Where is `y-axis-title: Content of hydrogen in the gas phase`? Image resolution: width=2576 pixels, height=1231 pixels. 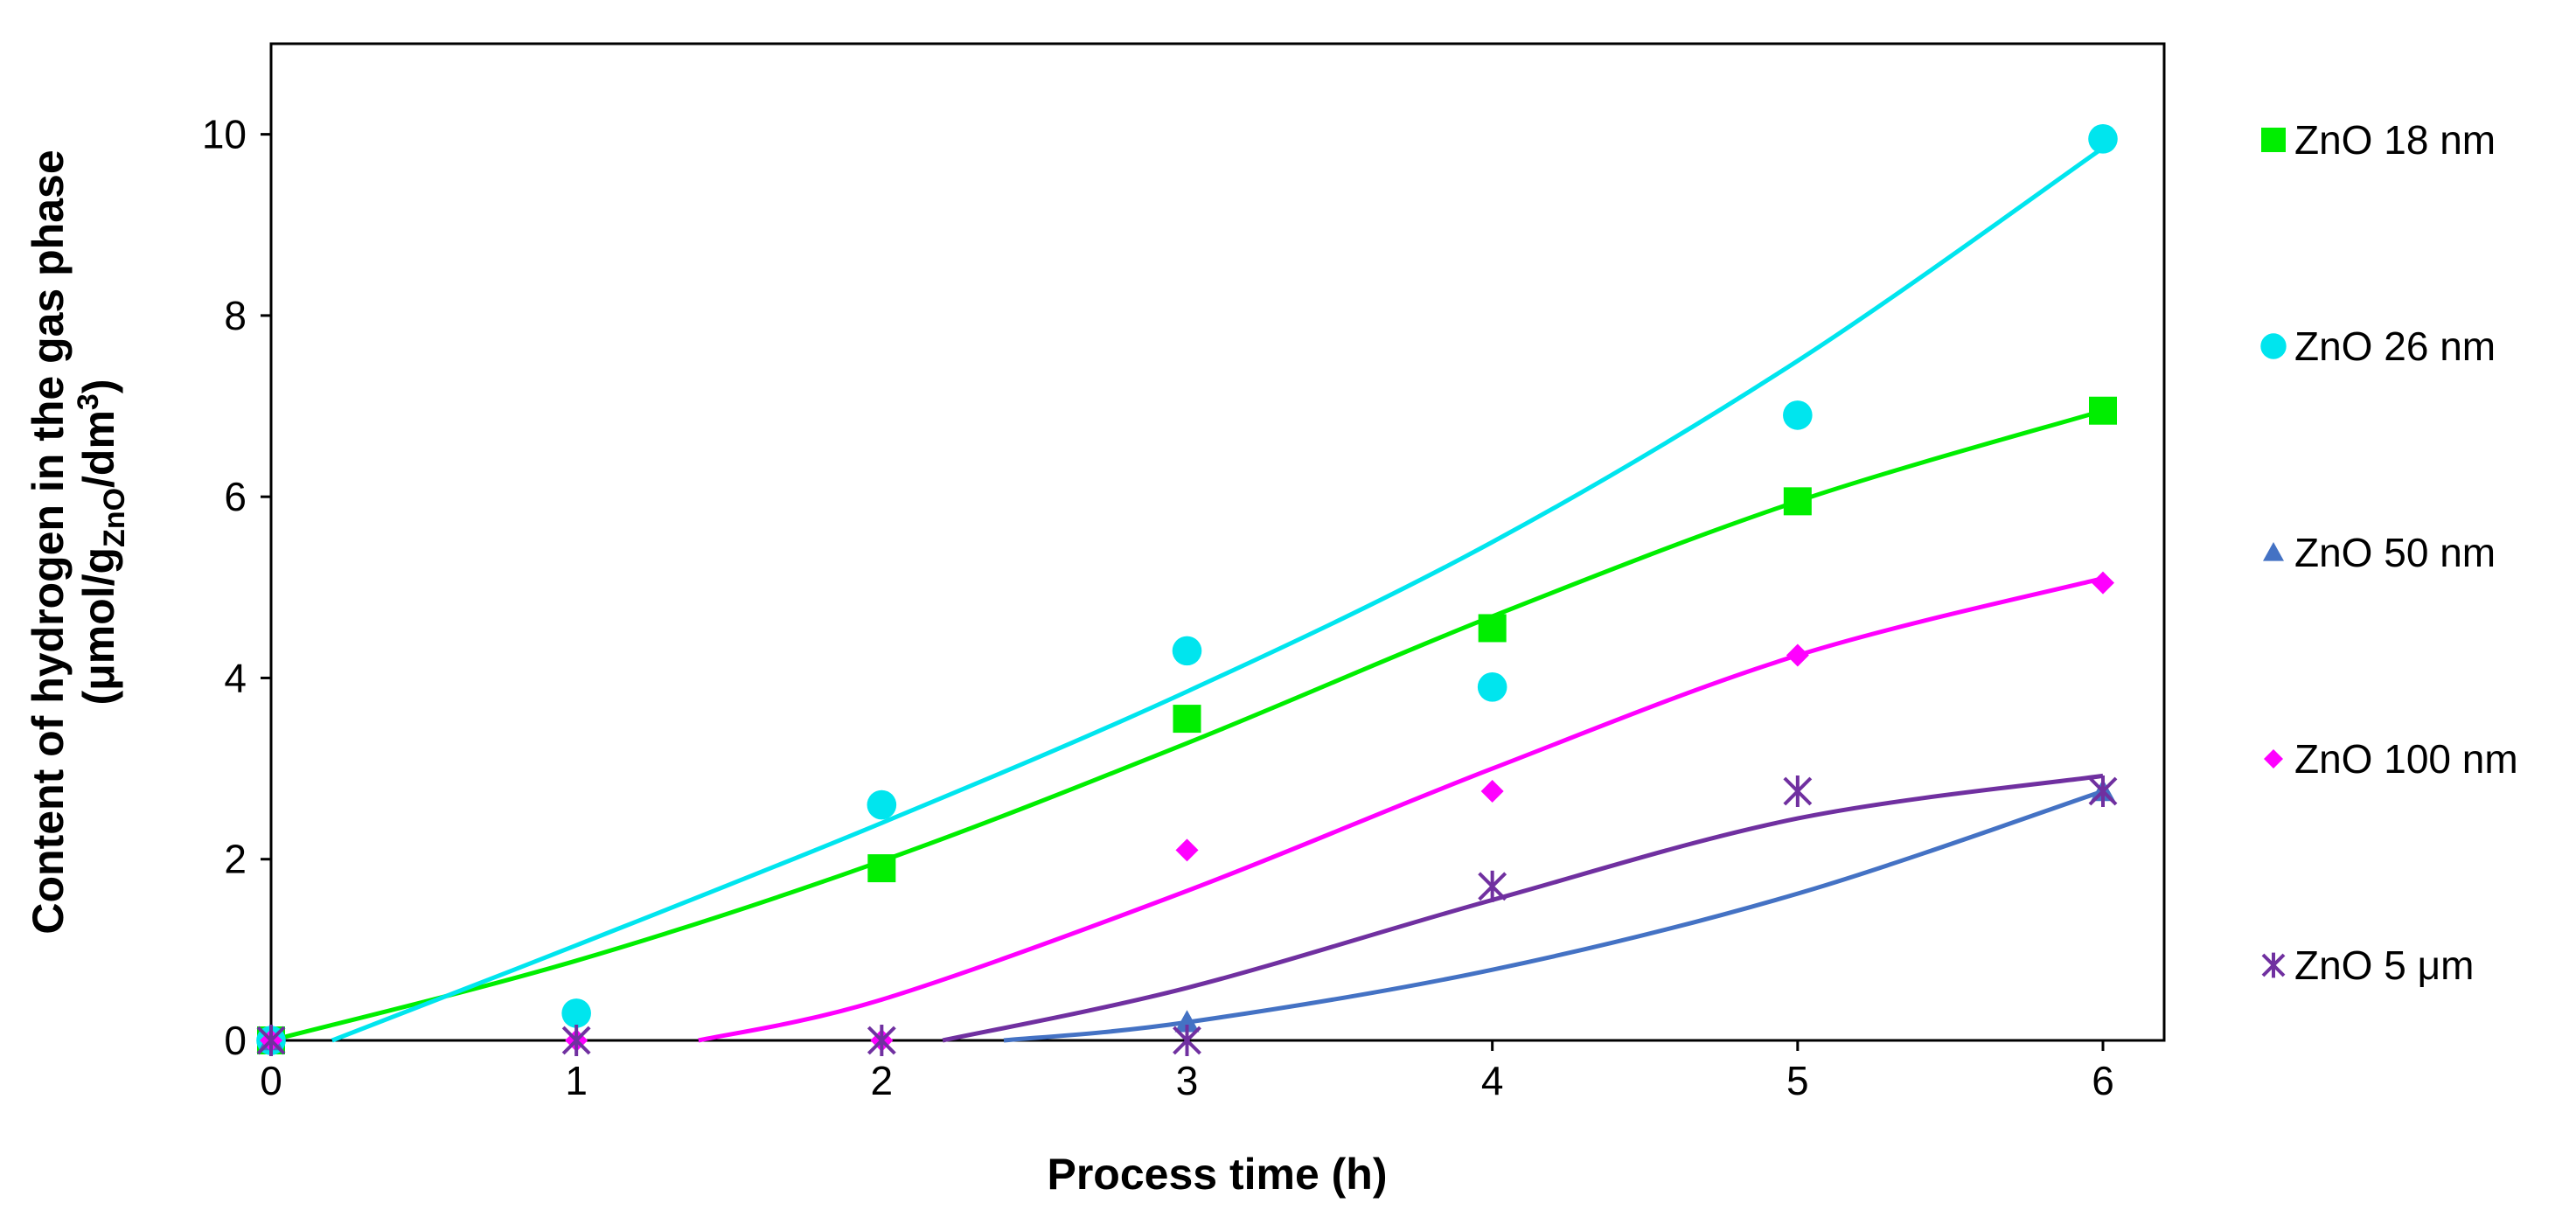 y-axis-title: Content of hydrogen in the gas phase is located at coordinates (48, 542).